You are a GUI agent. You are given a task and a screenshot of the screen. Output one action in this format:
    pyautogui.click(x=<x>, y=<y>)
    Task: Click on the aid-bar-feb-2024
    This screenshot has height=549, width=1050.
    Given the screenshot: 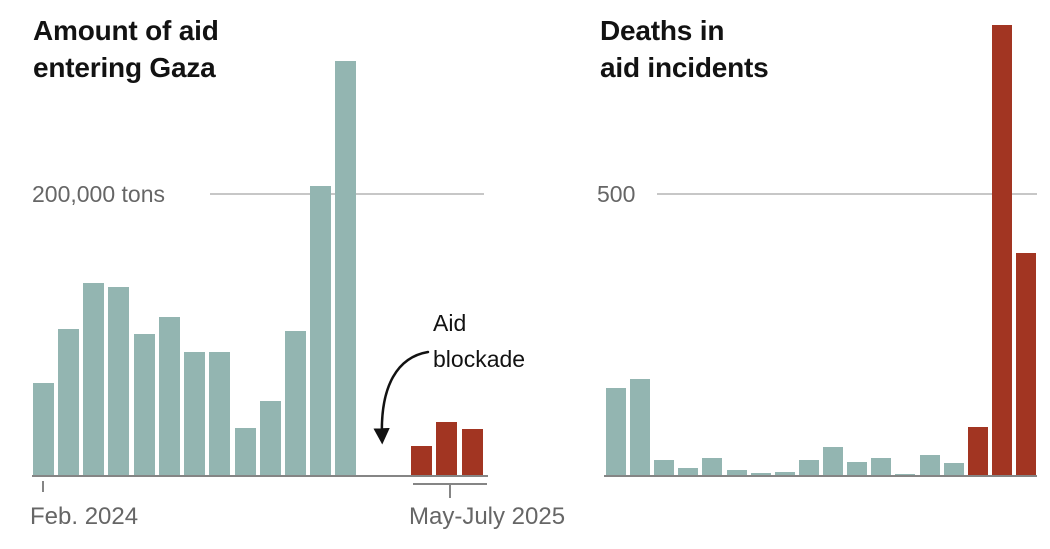 What is the action you would take?
    pyautogui.click(x=43, y=429)
    